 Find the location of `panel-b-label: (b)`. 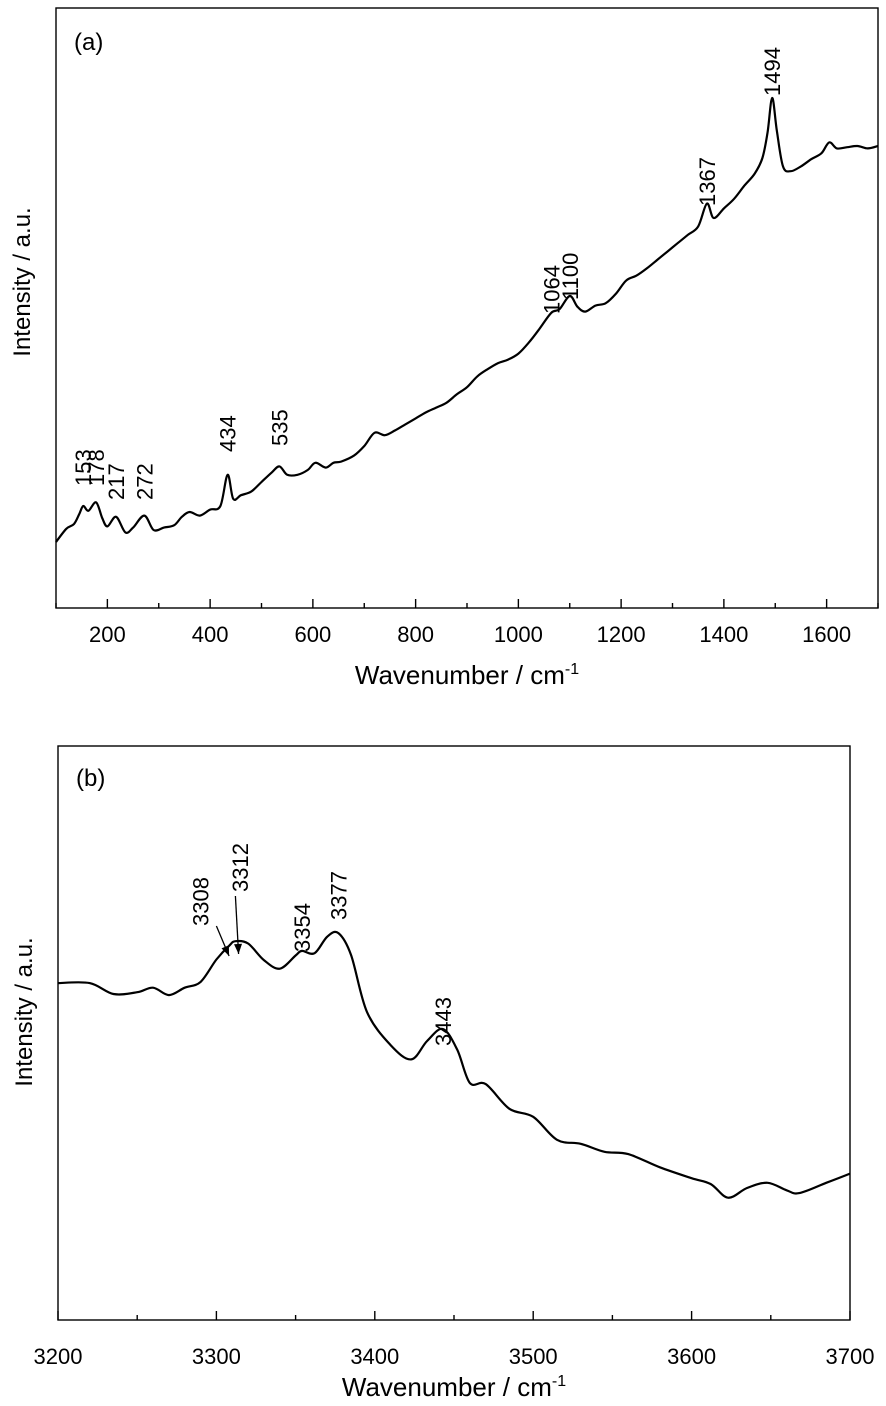

panel-b-label: (b) is located at coordinates (90, 778).